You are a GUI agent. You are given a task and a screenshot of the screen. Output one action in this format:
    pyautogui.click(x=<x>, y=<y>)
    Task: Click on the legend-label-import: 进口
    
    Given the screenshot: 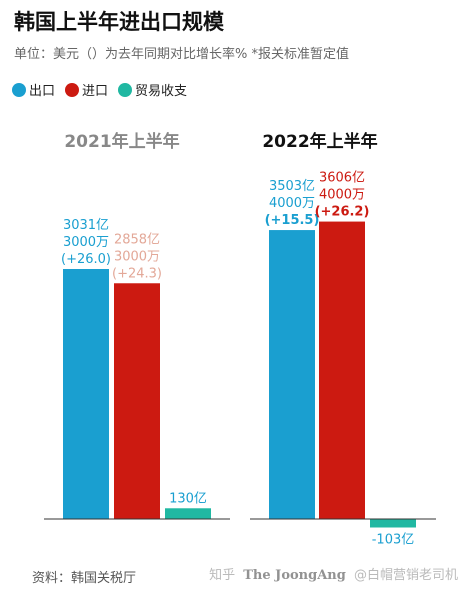 What is the action you would take?
    pyautogui.click(x=95, y=91)
    